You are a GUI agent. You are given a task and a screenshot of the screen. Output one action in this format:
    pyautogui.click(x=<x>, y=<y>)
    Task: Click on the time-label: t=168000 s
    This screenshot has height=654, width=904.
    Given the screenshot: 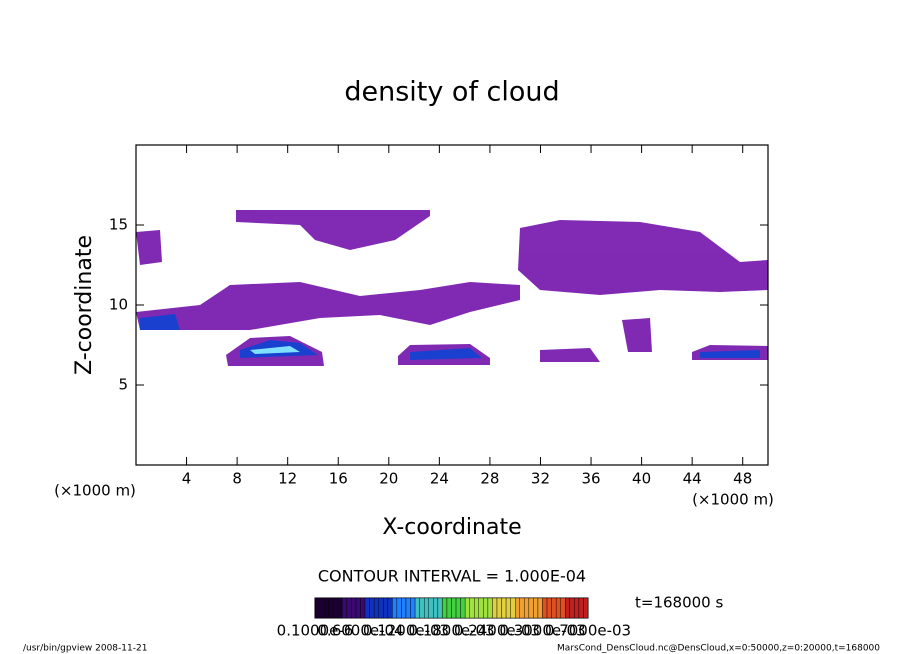 What is the action you would take?
    pyautogui.click(x=679, y=603)
    